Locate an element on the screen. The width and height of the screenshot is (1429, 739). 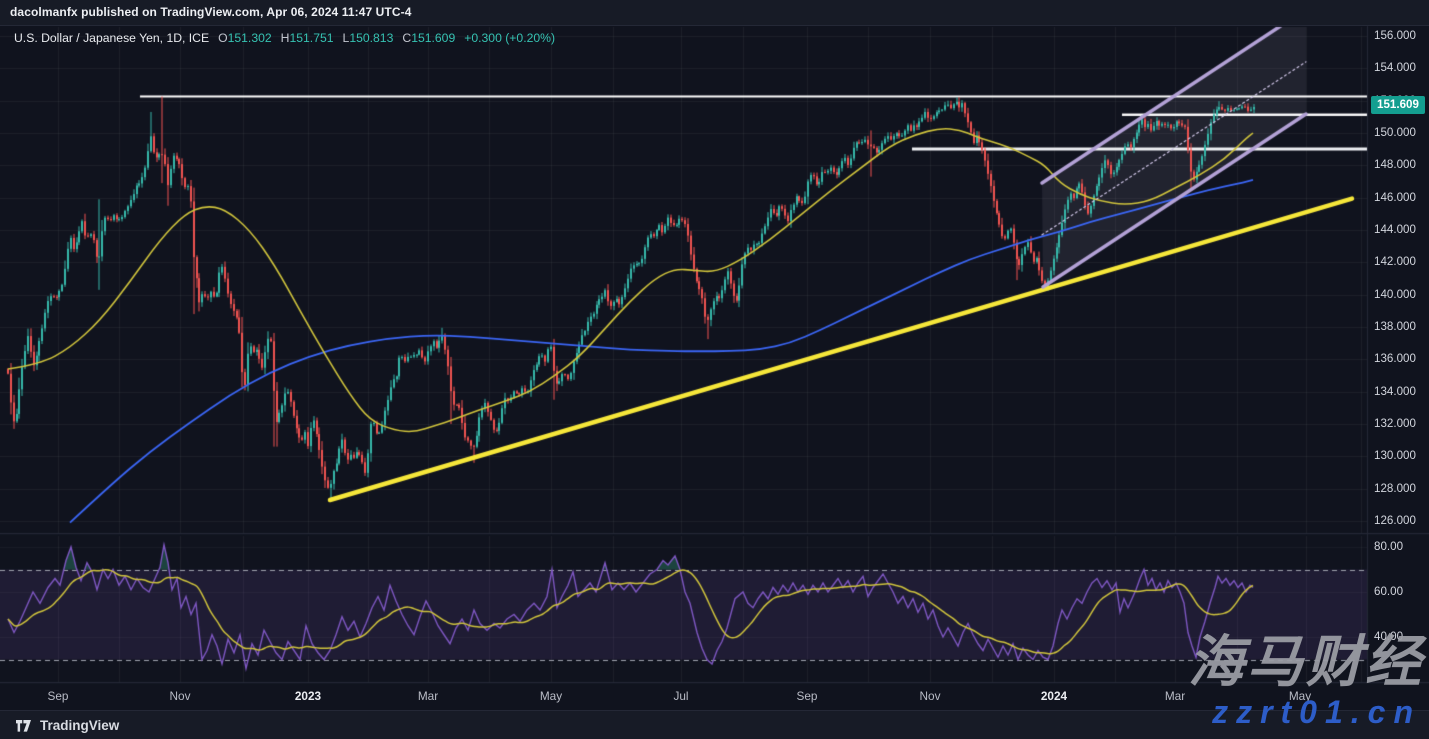
last-price-badge: 151.609 is located at coordinates (1398, 105).